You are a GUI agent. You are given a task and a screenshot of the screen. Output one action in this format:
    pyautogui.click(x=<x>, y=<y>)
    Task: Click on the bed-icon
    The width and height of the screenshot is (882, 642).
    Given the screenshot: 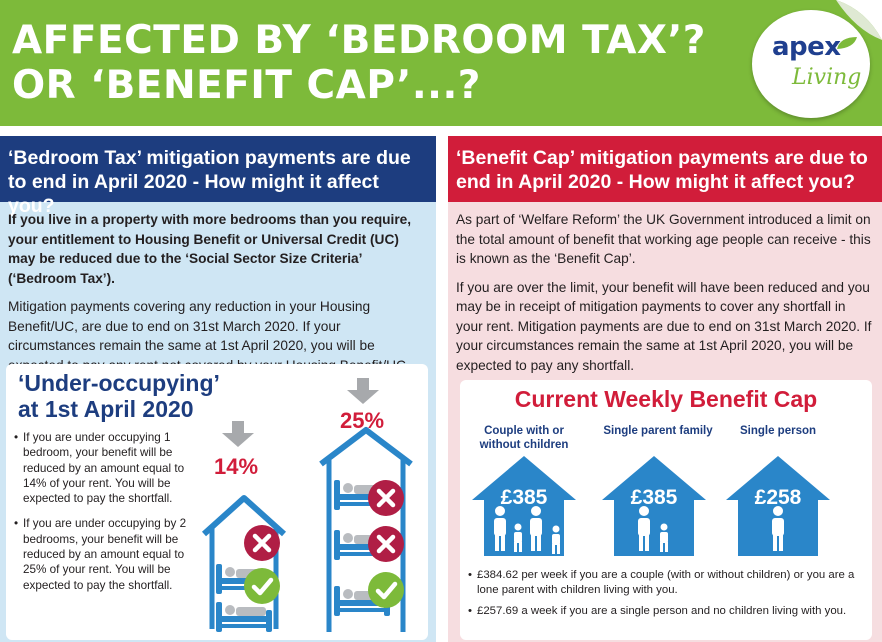 What is the action you would take?
    pyautogui.click(x=244, y=617)
    